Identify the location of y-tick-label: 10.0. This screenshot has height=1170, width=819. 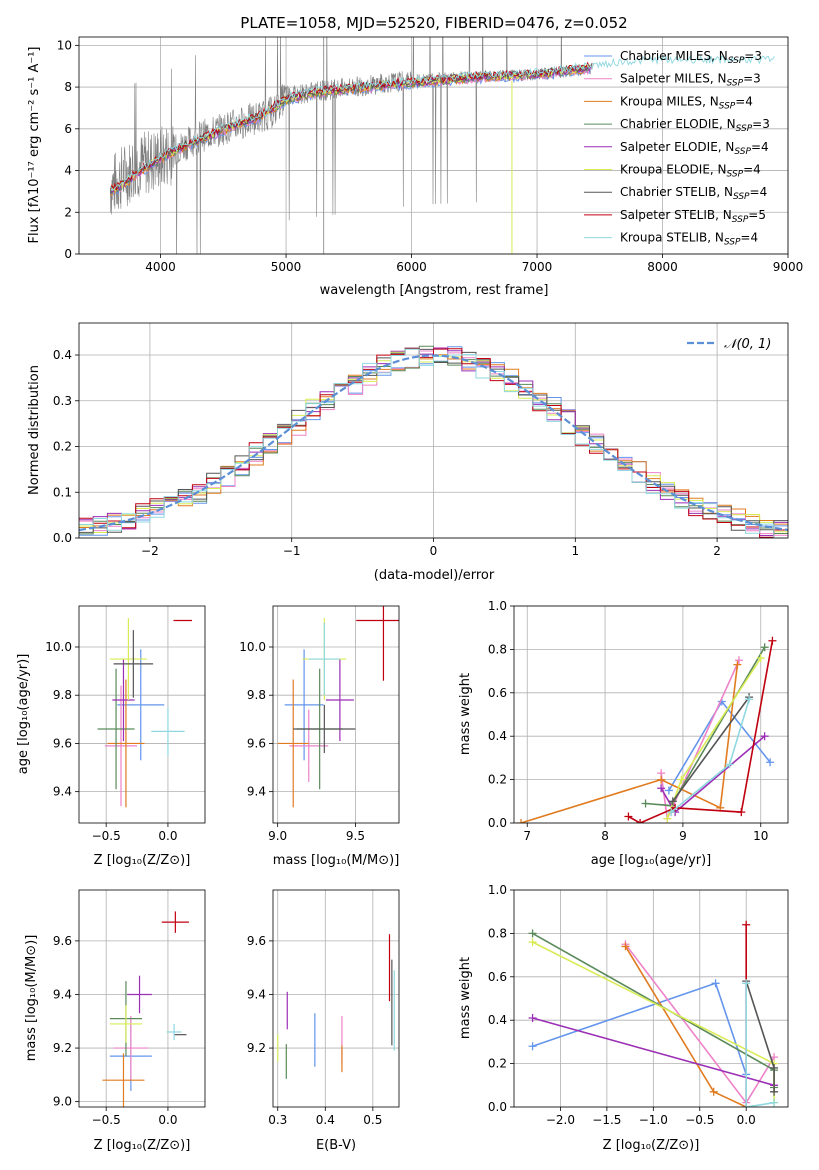
(58, 647).